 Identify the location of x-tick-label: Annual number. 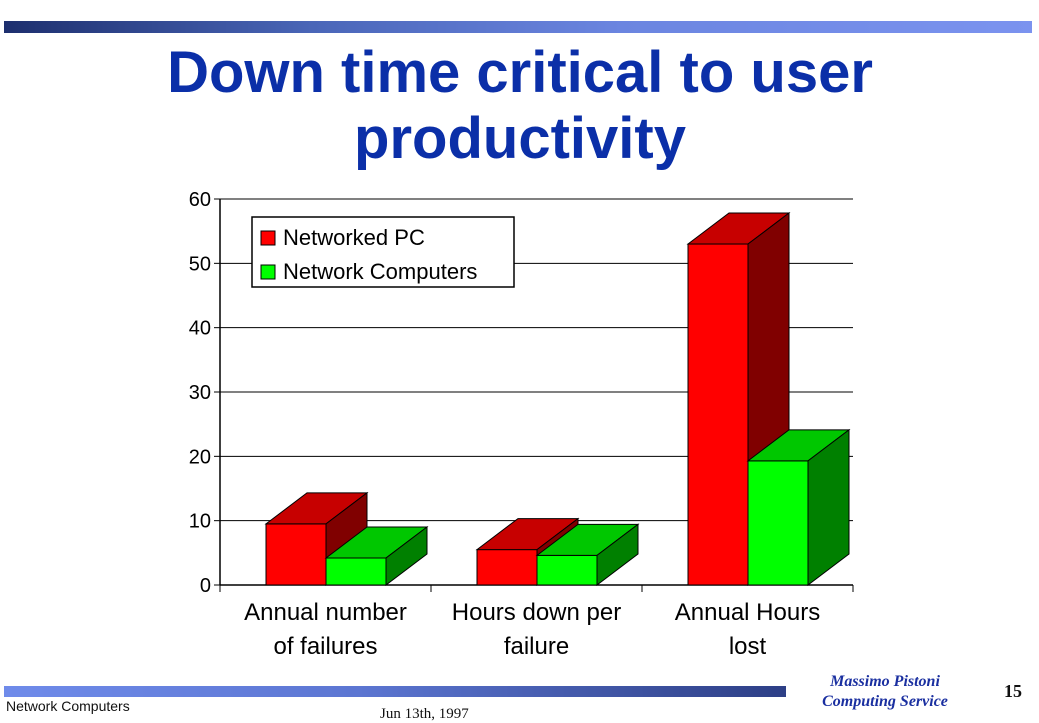
(325, 612).